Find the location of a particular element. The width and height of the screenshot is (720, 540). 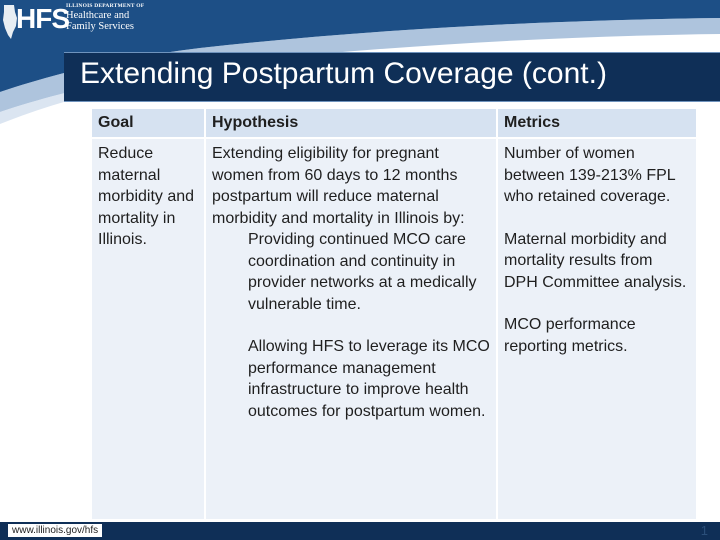

logo-dept-line: ILLINOIS DEPARTMENT OF is located at coordinates (105, 6).